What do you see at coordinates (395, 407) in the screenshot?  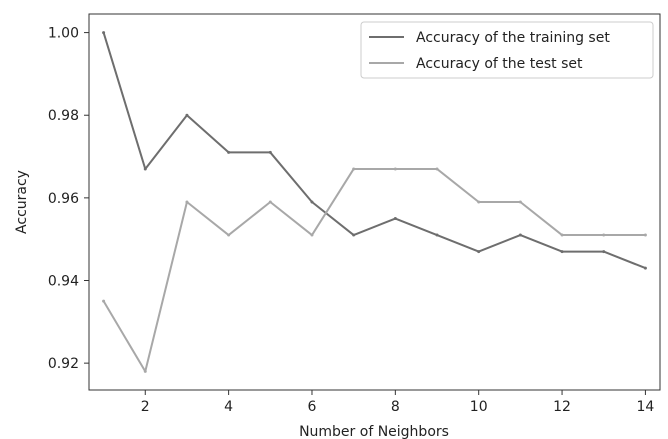 I see `x-tick-label-8: 8` at bounding box center [395, 407].